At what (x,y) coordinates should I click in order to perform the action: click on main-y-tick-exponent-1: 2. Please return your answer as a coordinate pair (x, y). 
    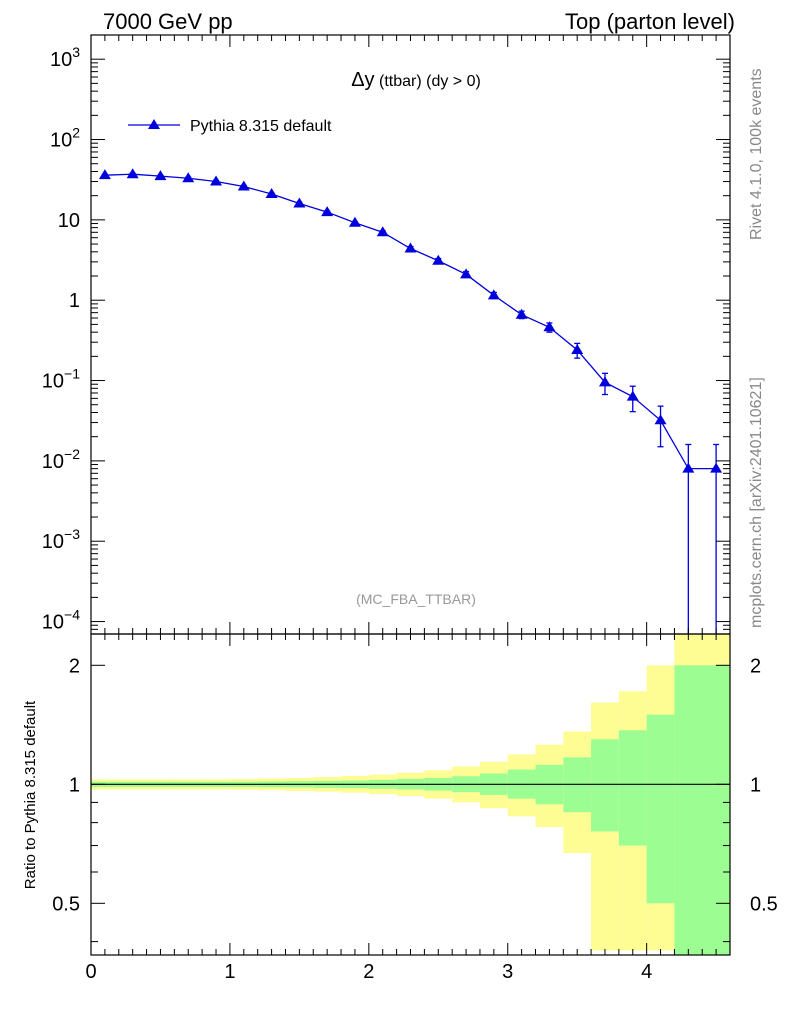
    Looking at the image, I should click on (76, 133).